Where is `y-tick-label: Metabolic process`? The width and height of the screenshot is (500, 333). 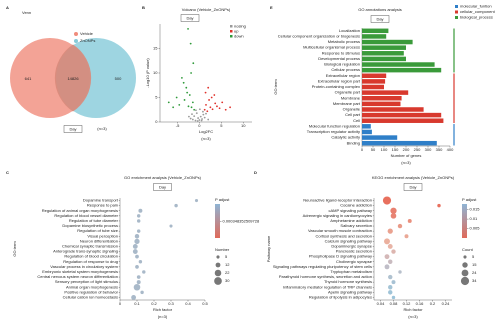
y-tick-label: Metabolic process is located at coordinates (344, 41).